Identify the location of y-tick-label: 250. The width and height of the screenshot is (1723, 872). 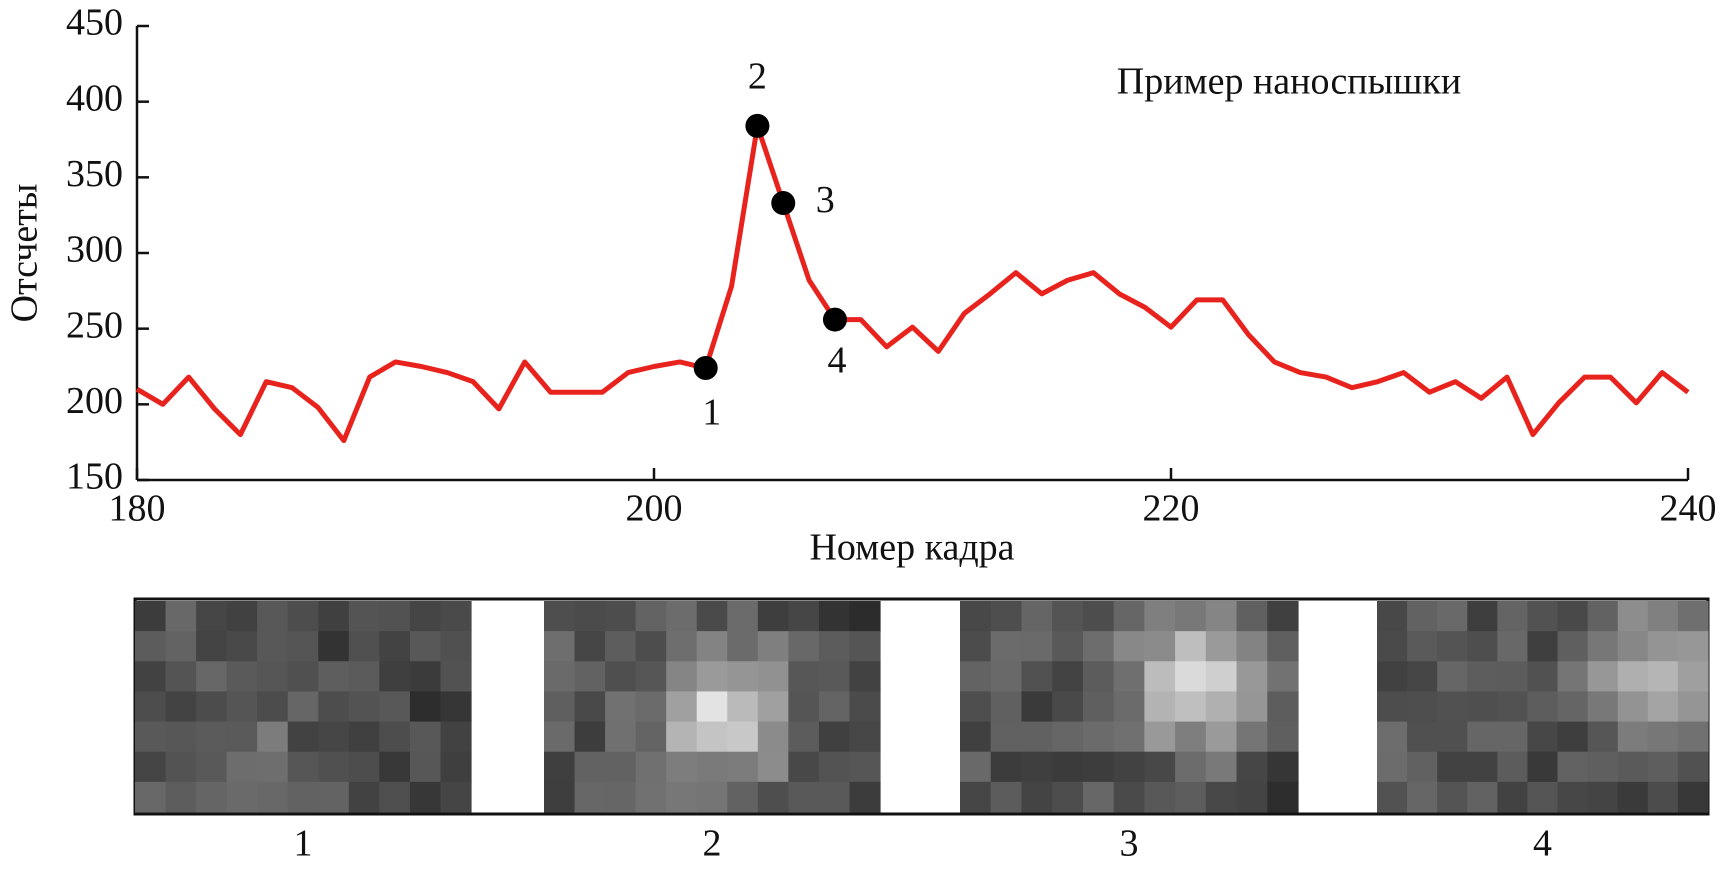
(94, 325).